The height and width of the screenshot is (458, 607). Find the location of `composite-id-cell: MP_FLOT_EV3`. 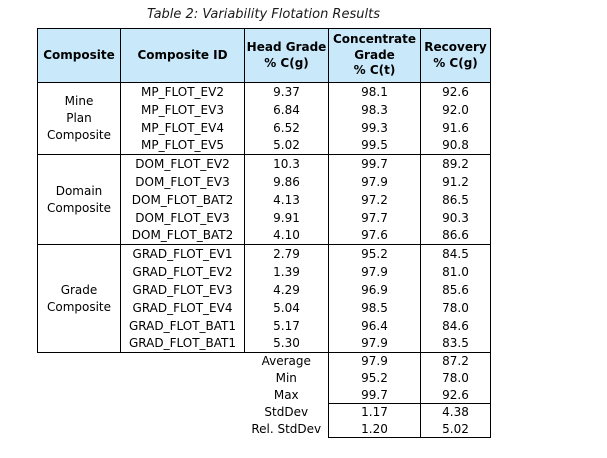

composite-id-cell: MP_FLOT_EV3 is located at coordinates (182, 109).